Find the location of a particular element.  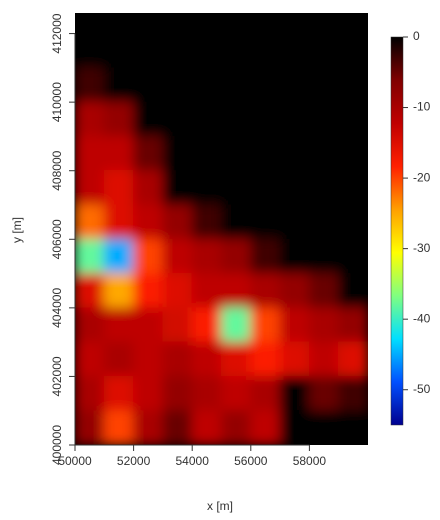

y-axis-title: y [m] is located at coordinates (17, 230).